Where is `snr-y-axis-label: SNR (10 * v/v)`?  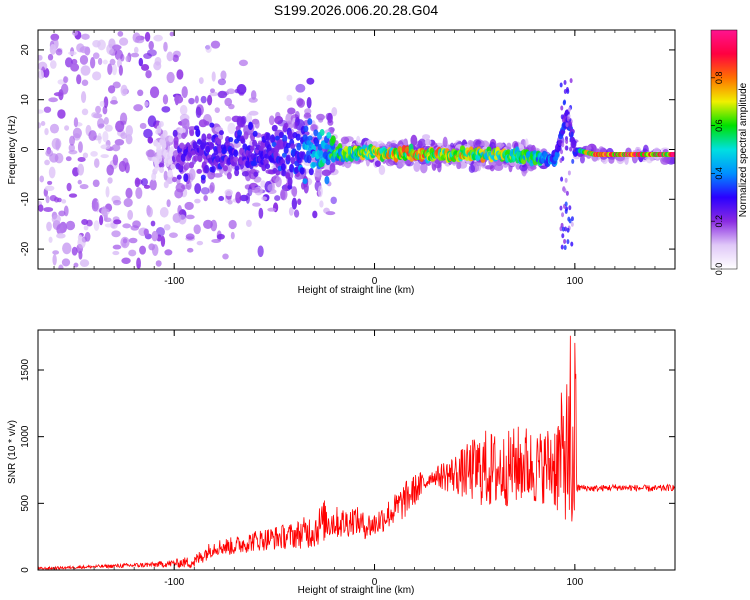 snr-y-axis-label: SNR (10 * v/v) is located at coordinates (12, 452).